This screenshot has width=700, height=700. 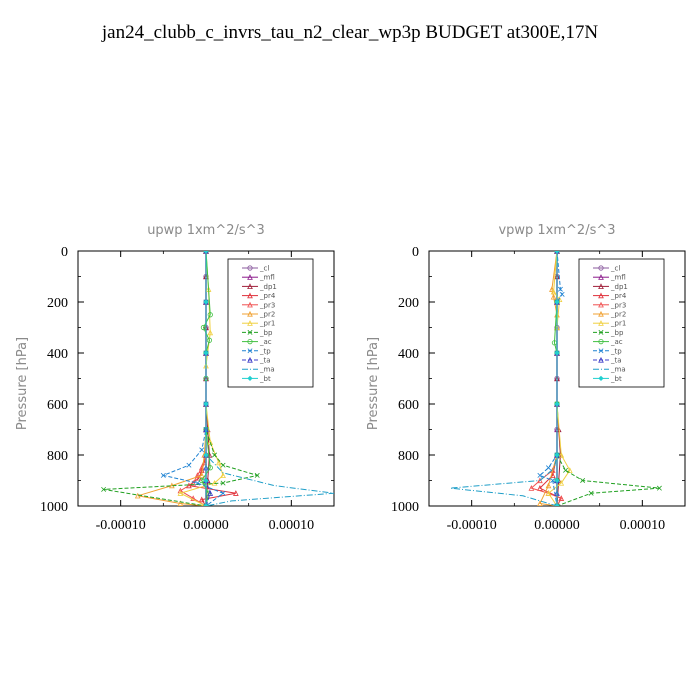 I want to click on legend-pr1-label: _pr1, so click(x=618, y=324).